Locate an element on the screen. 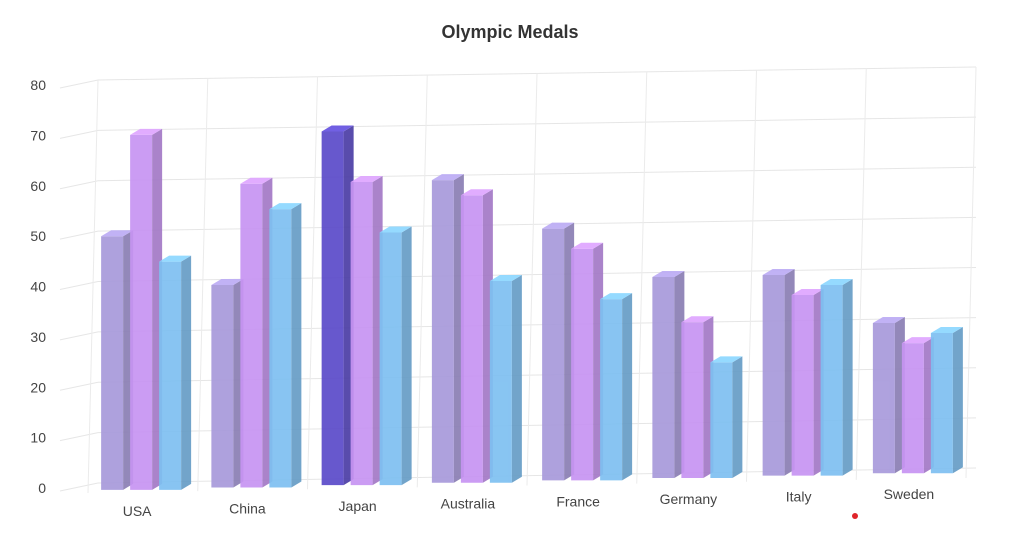  y-tick-label: 10 is located at coordinates (38, 438).